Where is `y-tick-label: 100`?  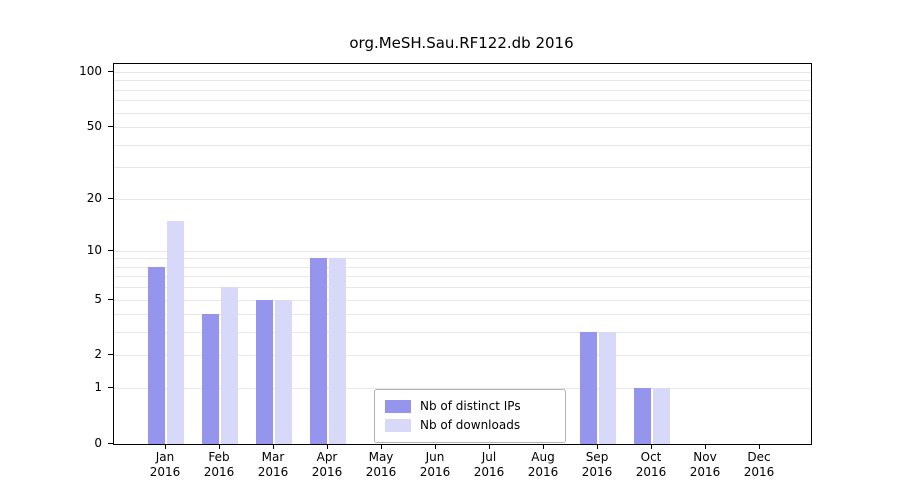
y-tick-label: 100 is located at coordinates (90, 71).